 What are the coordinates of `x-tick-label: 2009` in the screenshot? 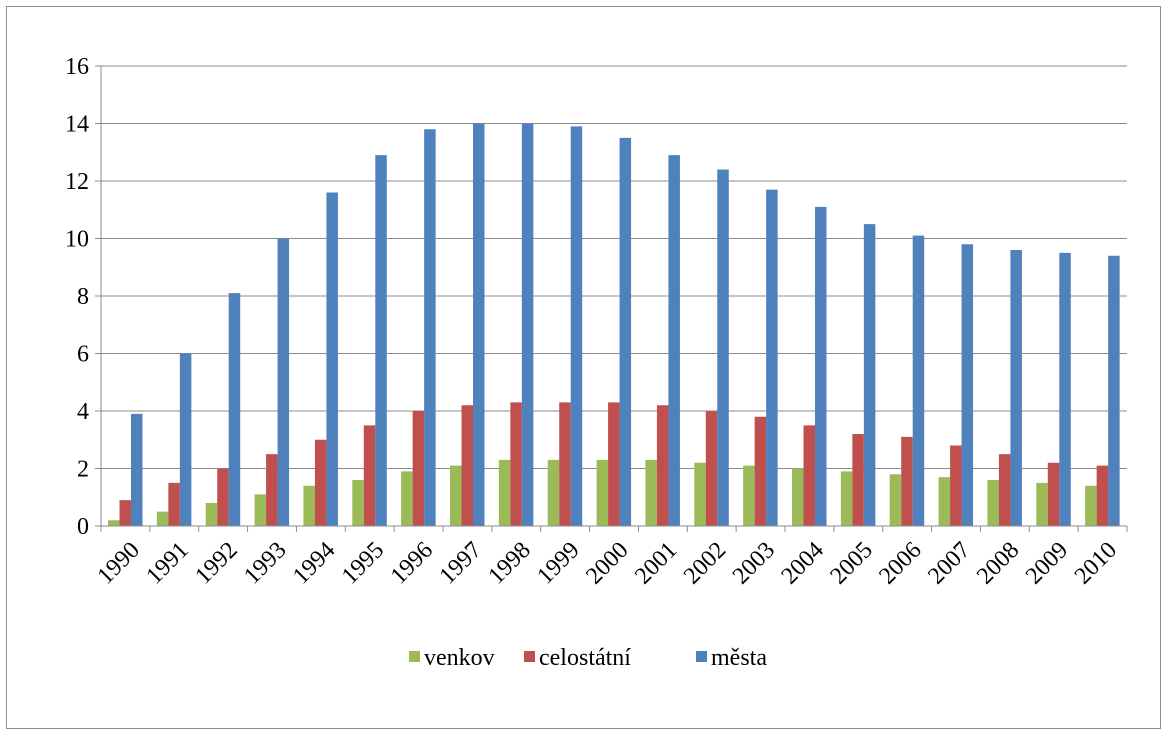 It's located at (1047, 563).